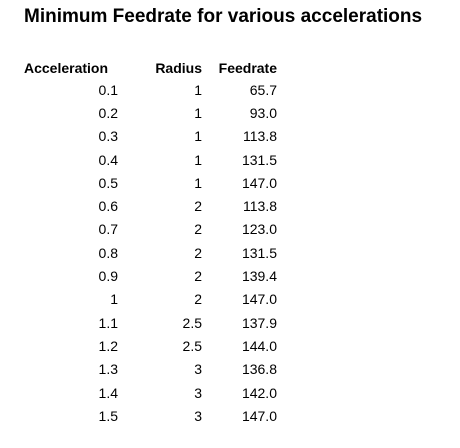 Image resolution: width=460 pixels, height=448 pixels. I want to click on table-row: 0.8 2 131.5, so click(150, 252).